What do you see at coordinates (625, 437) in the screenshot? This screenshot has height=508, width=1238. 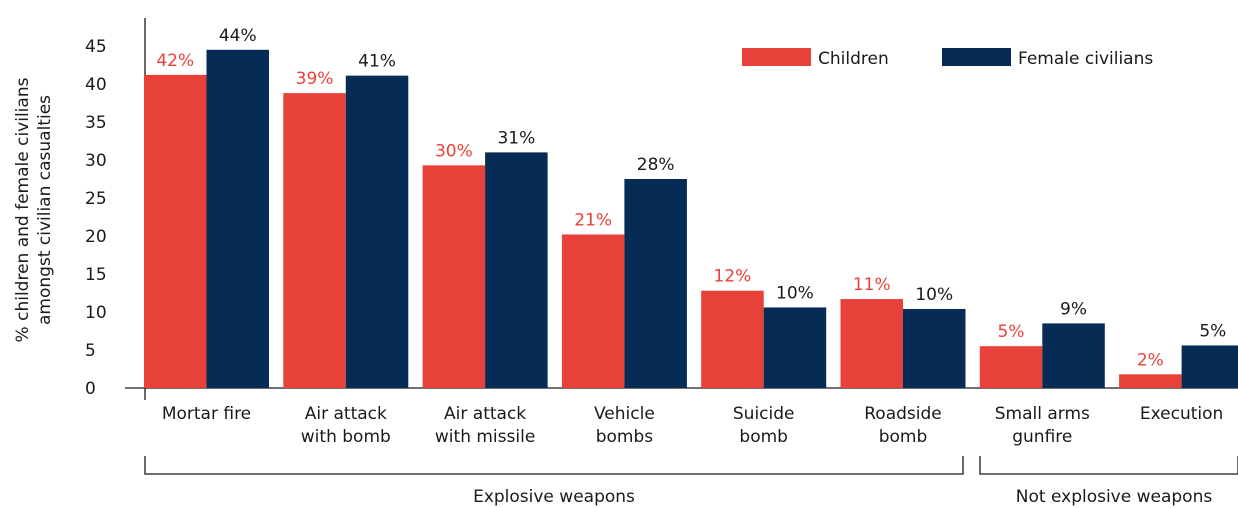 I see `category-label-line: bombs` at bounding box center [625, 437].